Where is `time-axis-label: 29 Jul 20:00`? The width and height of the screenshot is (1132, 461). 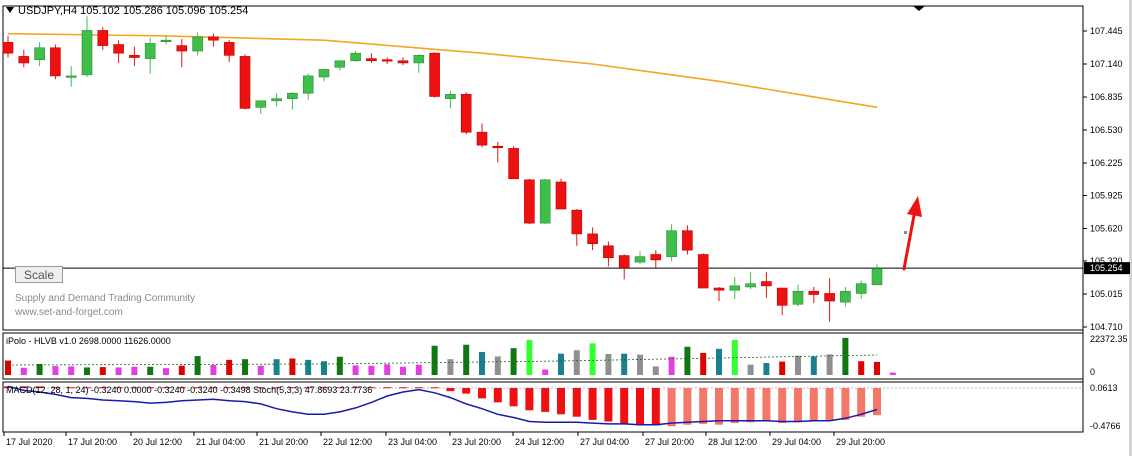
time-axis-label: 29 Jul 20:00 is located at coordinates (860, 442).